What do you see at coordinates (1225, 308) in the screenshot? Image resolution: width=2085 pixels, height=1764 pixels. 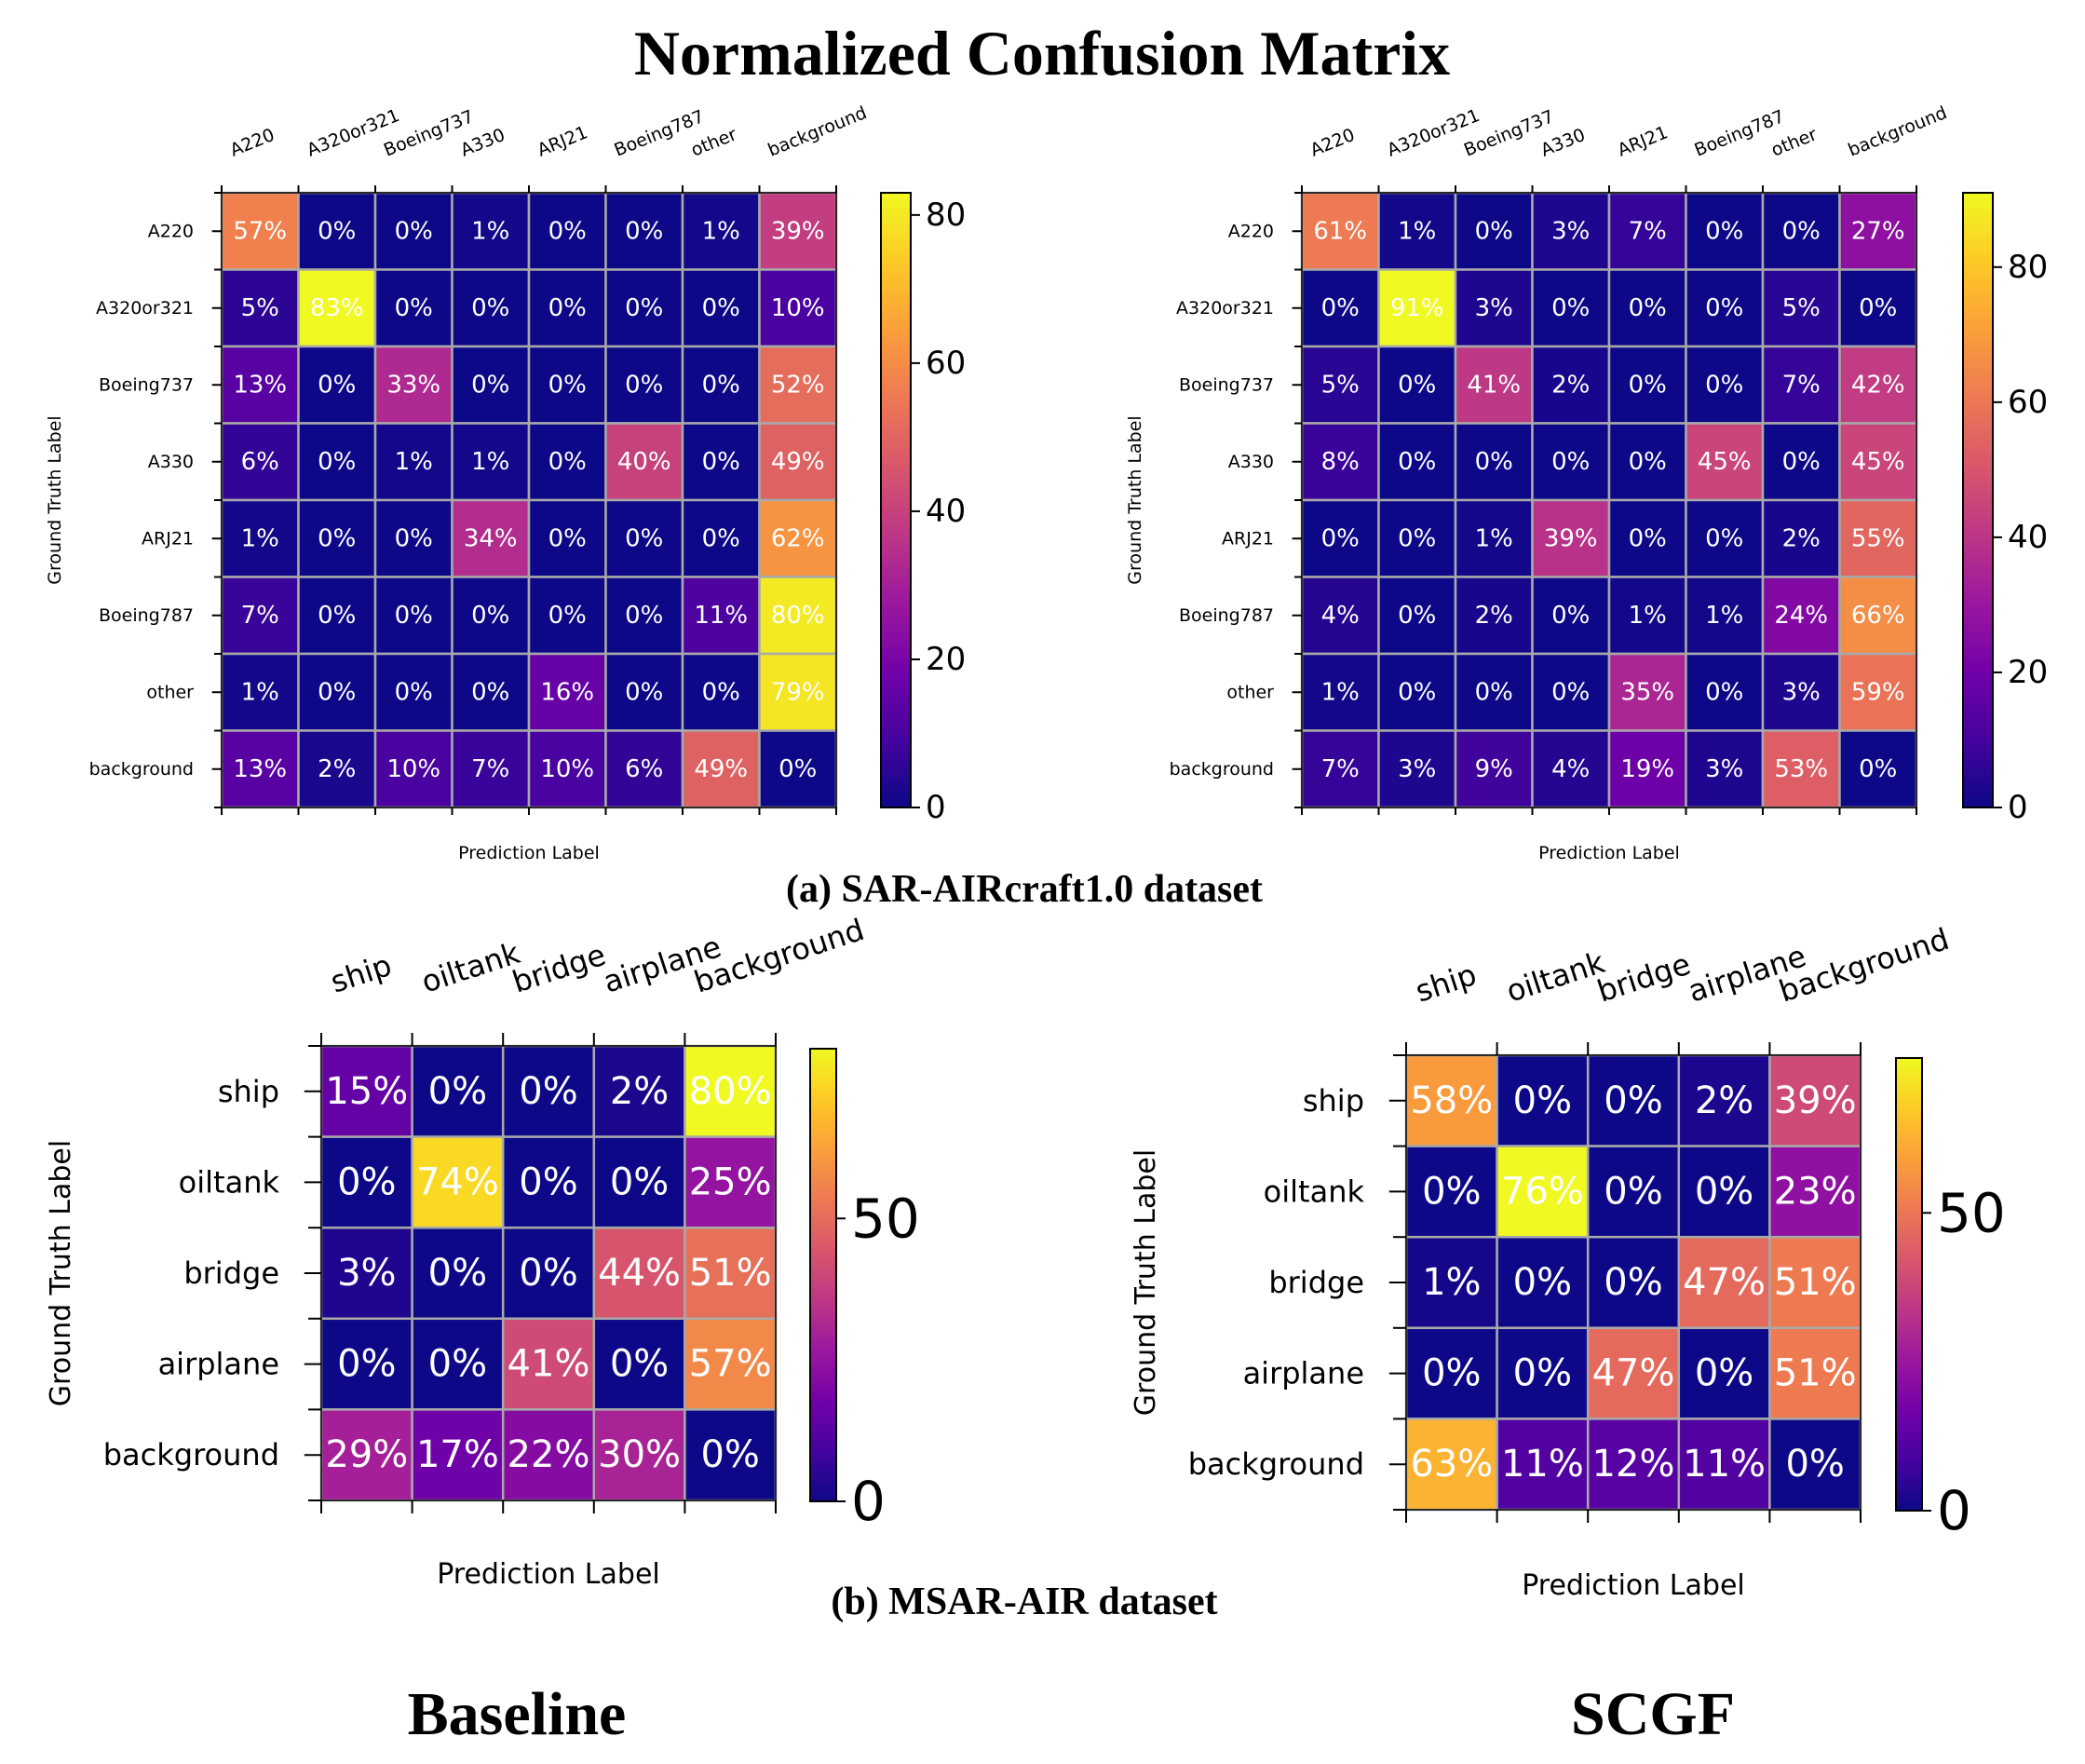 I see `y-tick-label: A320or321` at bounding box center [1225, 308].